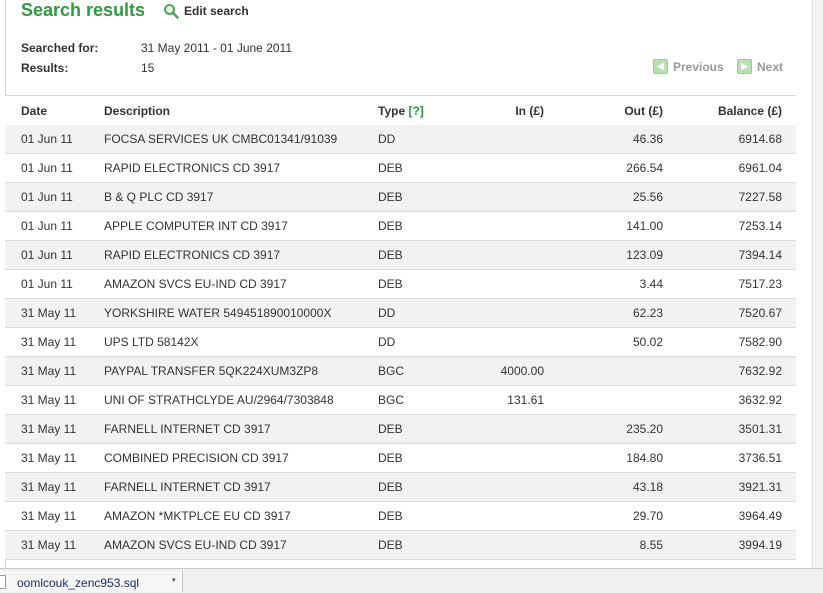 The height and width of the screenshot is (593, 823). I want to click on type-help-link: [?], so click(416, 111).